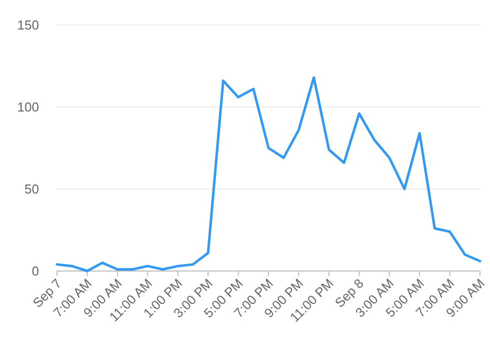 Image resolution: width=490 pixels, height=352 pixels. I want to click on y-tick-label: 150, so click(28, 25).